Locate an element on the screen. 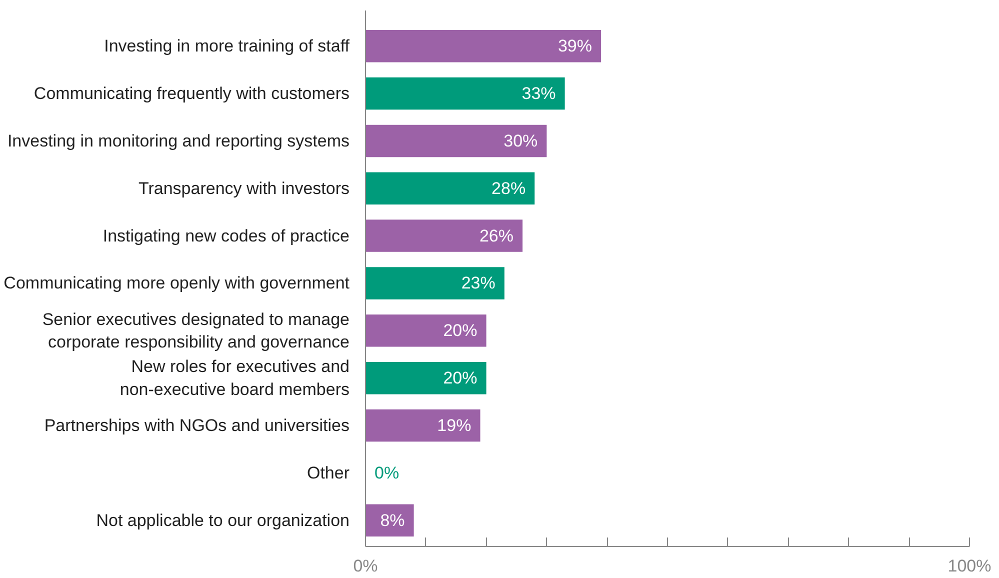 The height and width of the screenshot is (578, 999). data-label: 19% is located at coordinates (454, 426).